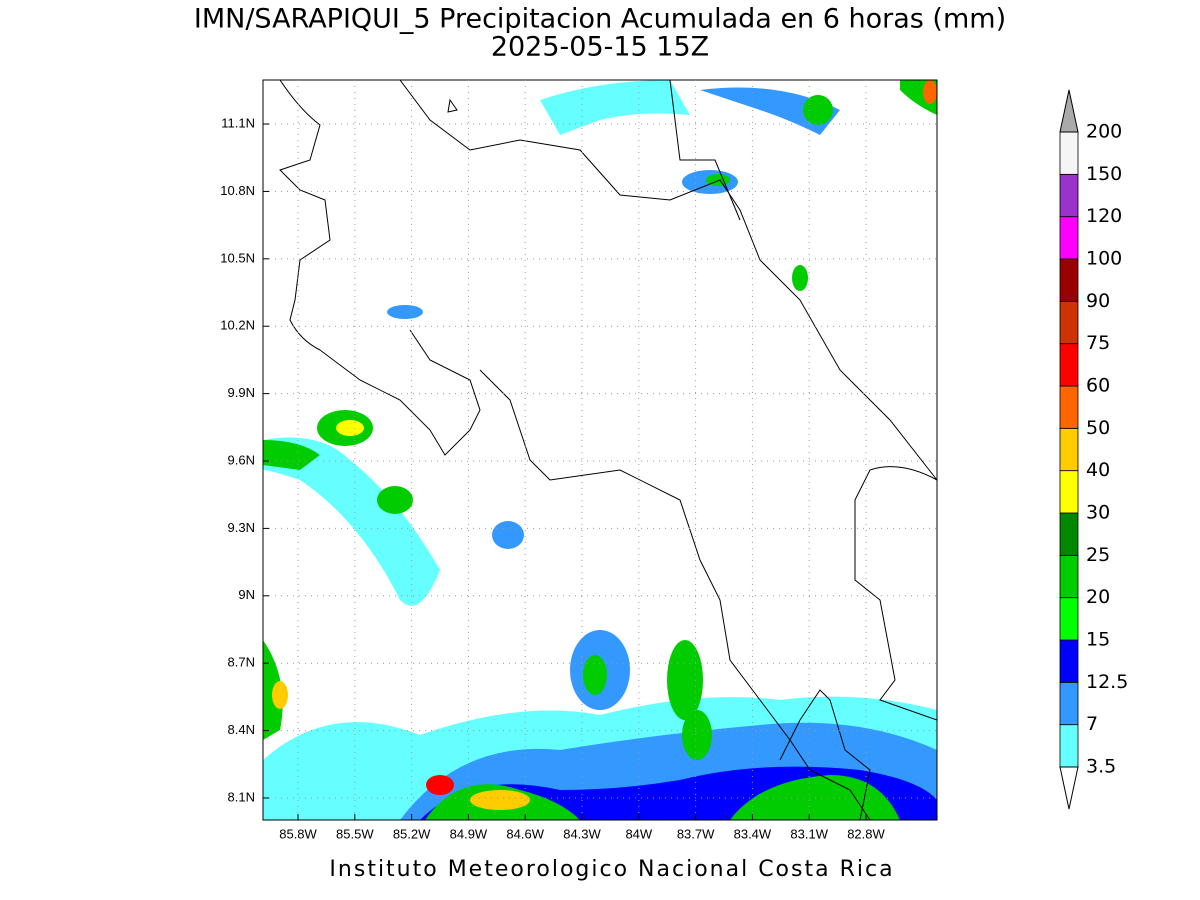 This screenshot has height=900, width=1200. What do you see at coordinates (582, 833) in the screenshot?
I see `x-tick-label: 84.3W` at bounding box center [582, 833].